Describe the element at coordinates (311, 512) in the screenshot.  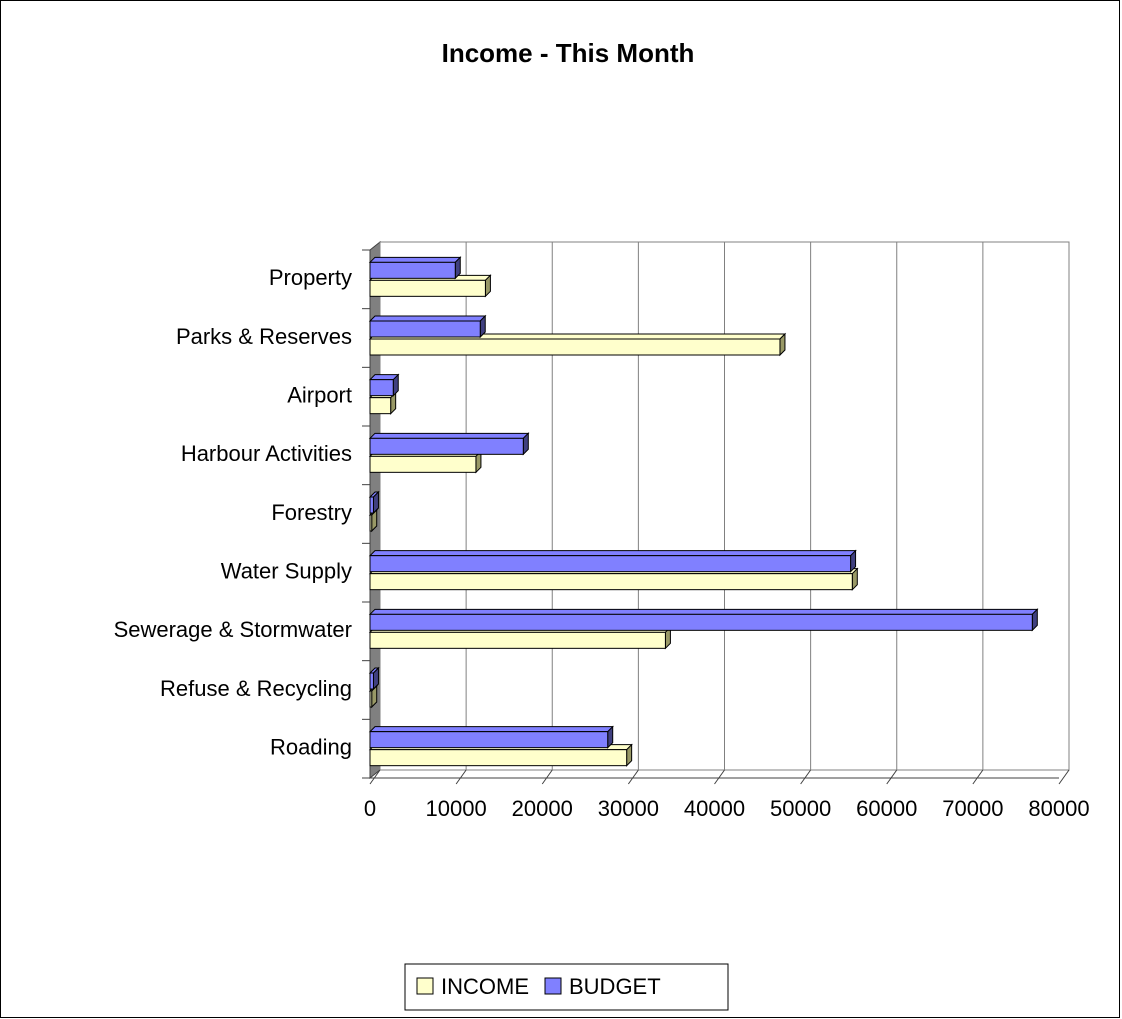
I see `y-tick-label: Forestry` at that location.